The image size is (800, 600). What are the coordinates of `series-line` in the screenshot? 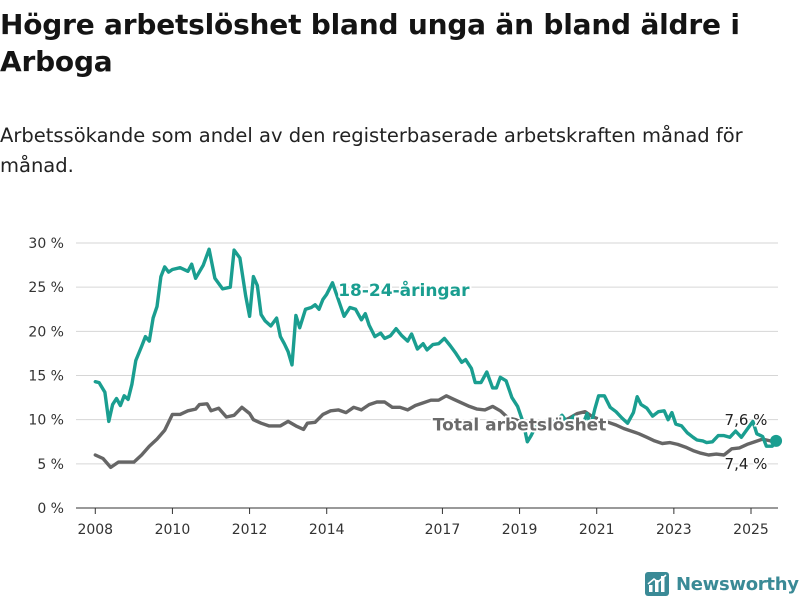 It's located at (435, 432).